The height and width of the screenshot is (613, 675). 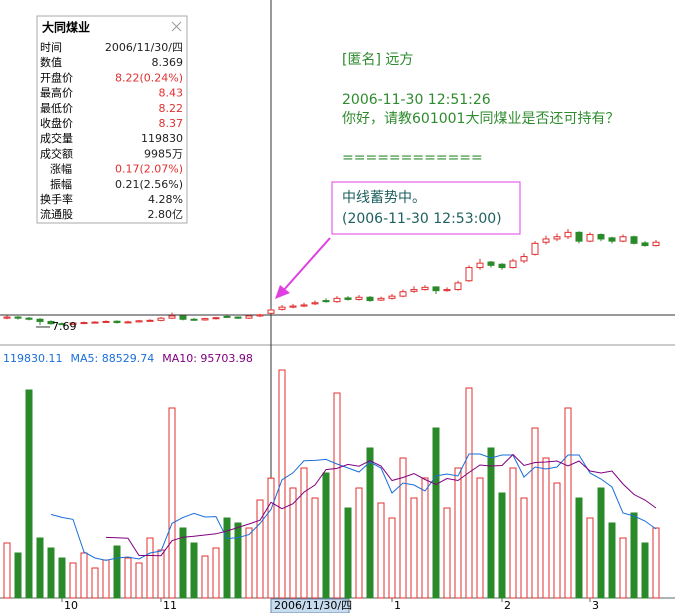 I want to click on info-value: 8.43, so click(x=171, y=93).